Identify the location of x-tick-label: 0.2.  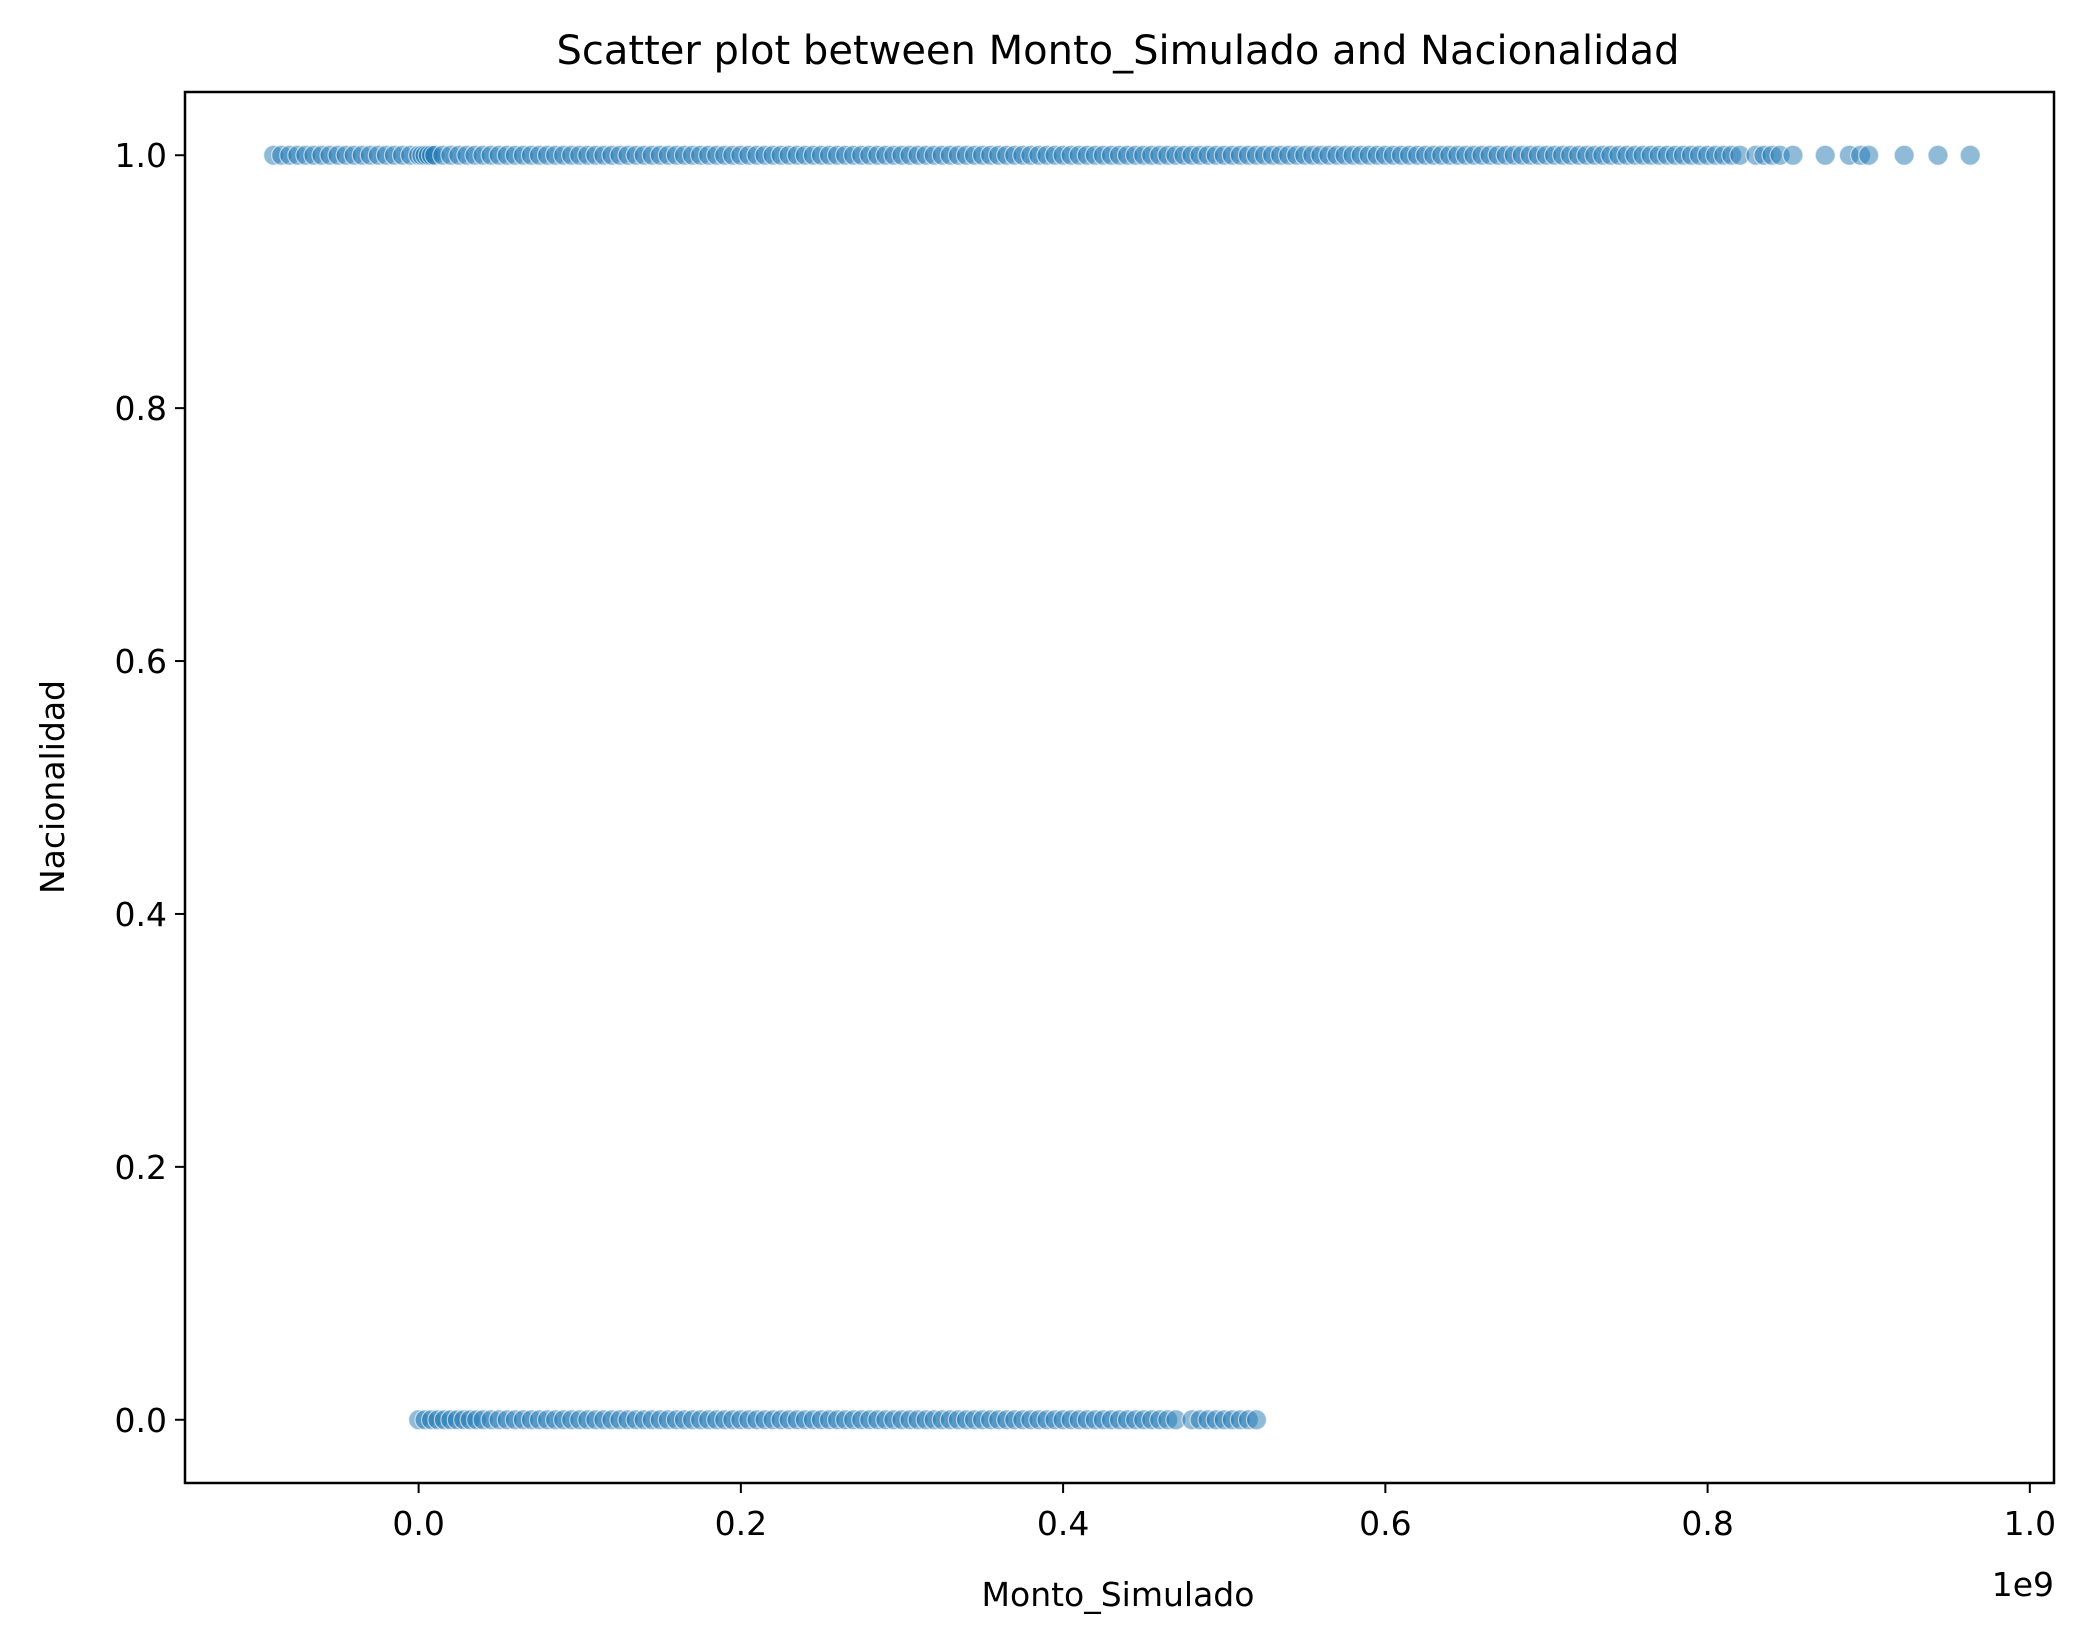
(741, 1523).